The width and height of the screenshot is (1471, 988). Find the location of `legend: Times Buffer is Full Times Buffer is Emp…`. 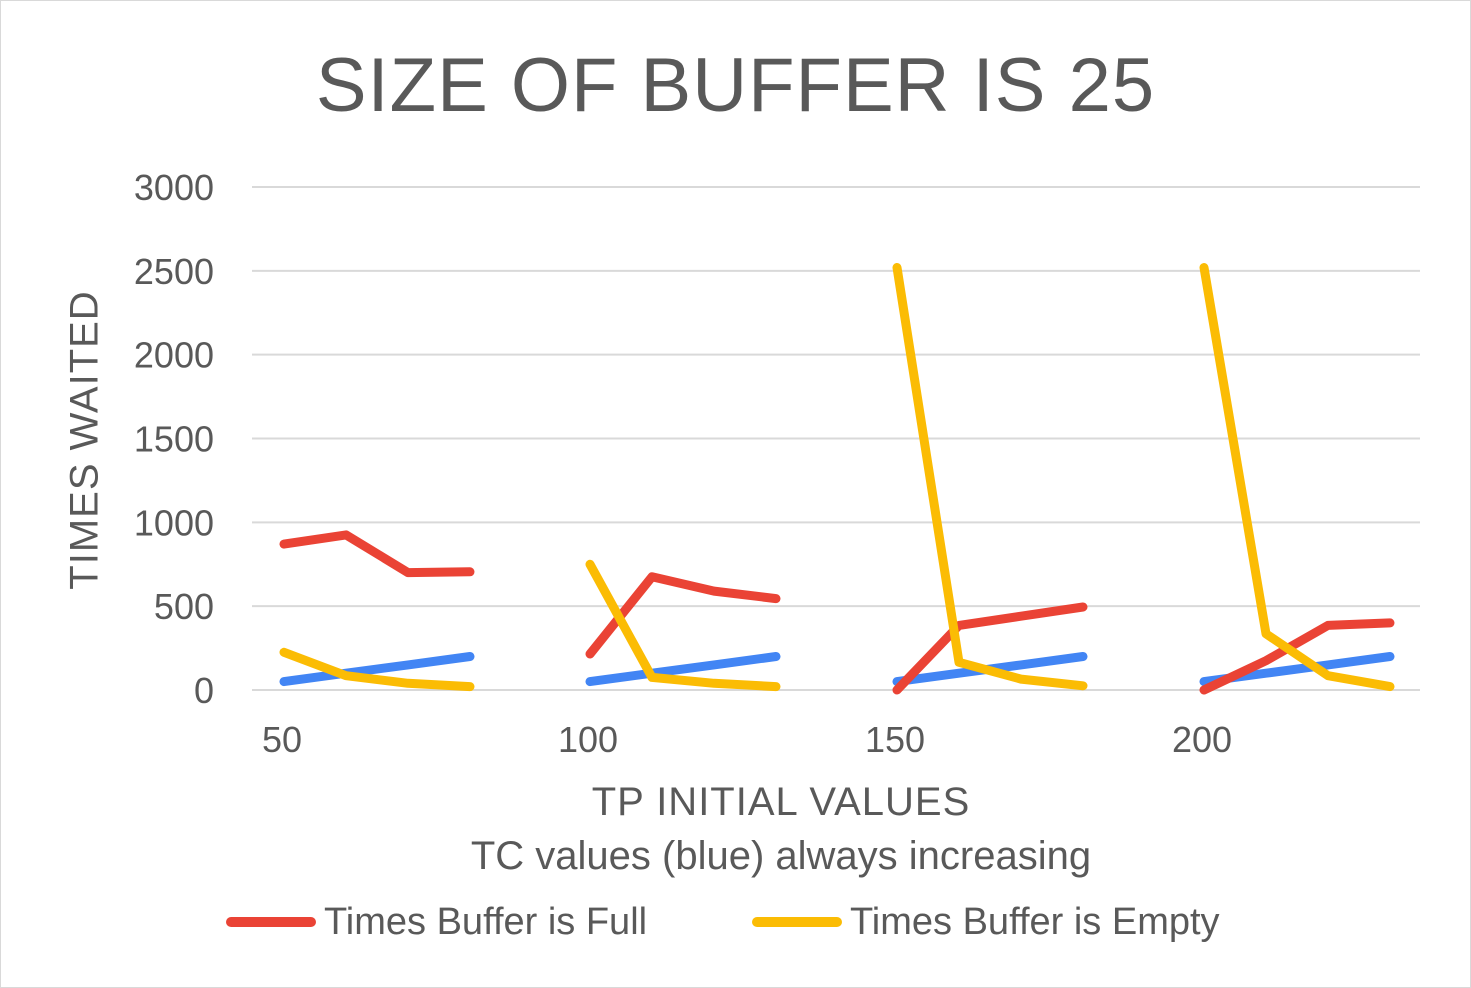

legend: Times Buffer is Full Times Buffer is Emp… is located at coordinates (735, 922).